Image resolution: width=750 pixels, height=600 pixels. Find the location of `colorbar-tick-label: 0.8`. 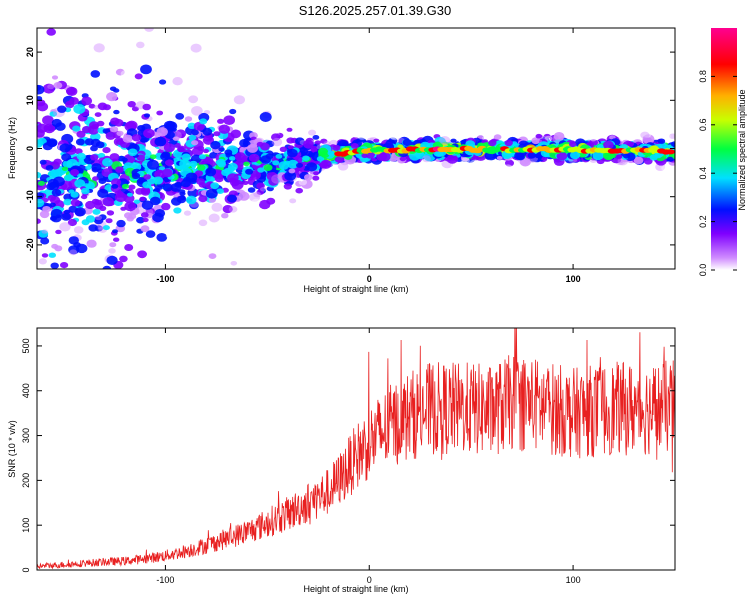

colorbar-tick-label: 0.8 is located at coordinates (703, 76).